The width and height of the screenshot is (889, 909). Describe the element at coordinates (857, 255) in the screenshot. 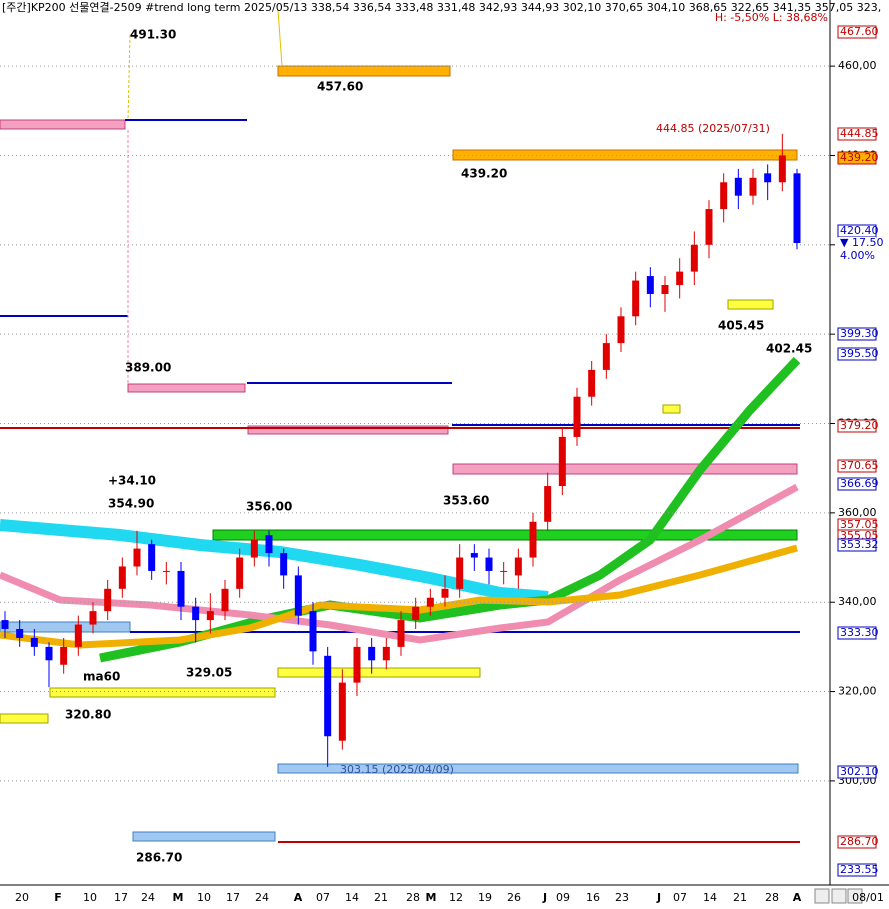

I see `price-label: 4.00%` at that location.